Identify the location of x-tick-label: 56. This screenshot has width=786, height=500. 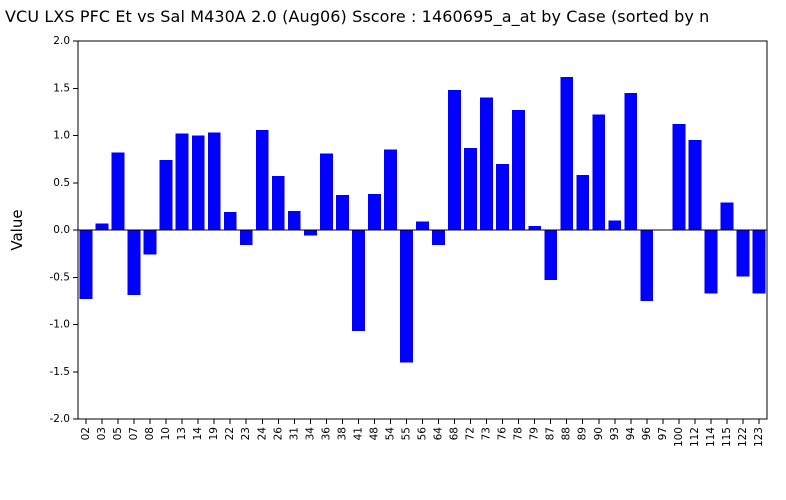
(423, 434).